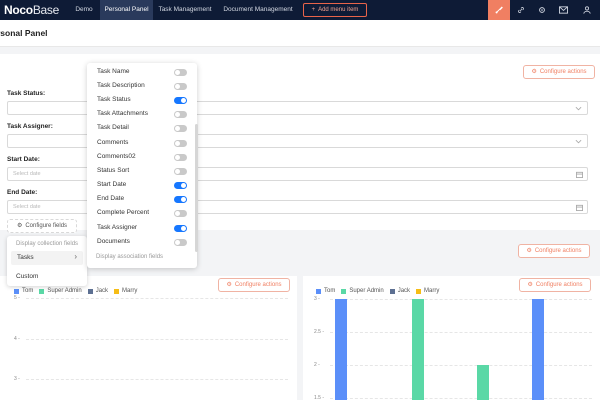 The height and width of the screenshot is (400, 600). What do you see at coordinates (30, 126) in the screenshot?
I see `task-assigner-label: Task Assigner:` at bounding box center [30, 126].